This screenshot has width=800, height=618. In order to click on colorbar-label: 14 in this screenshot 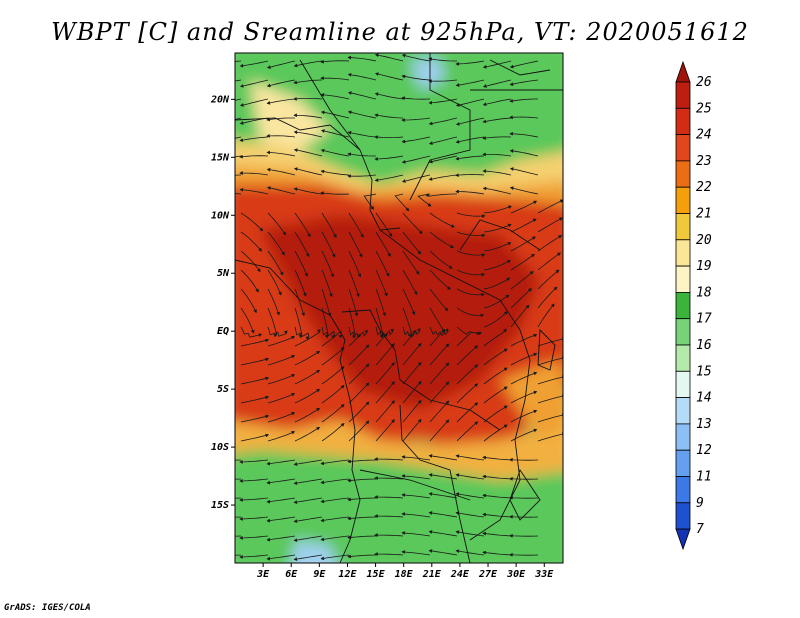, I will do `click(704, 398)`.